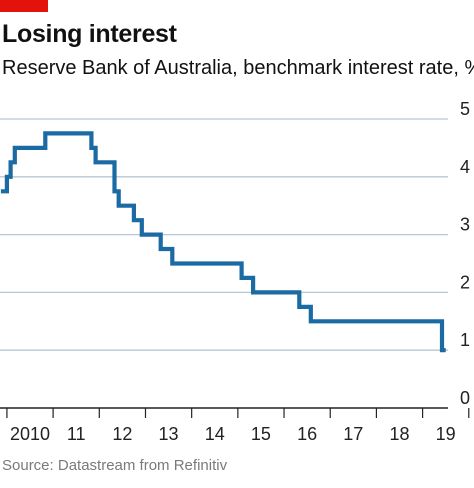 This screenshot has height=488, width=474. What do you see at coordinates (24, 6) in the screenshot?
I see `brand-tag` at bounding box center [24, 6].